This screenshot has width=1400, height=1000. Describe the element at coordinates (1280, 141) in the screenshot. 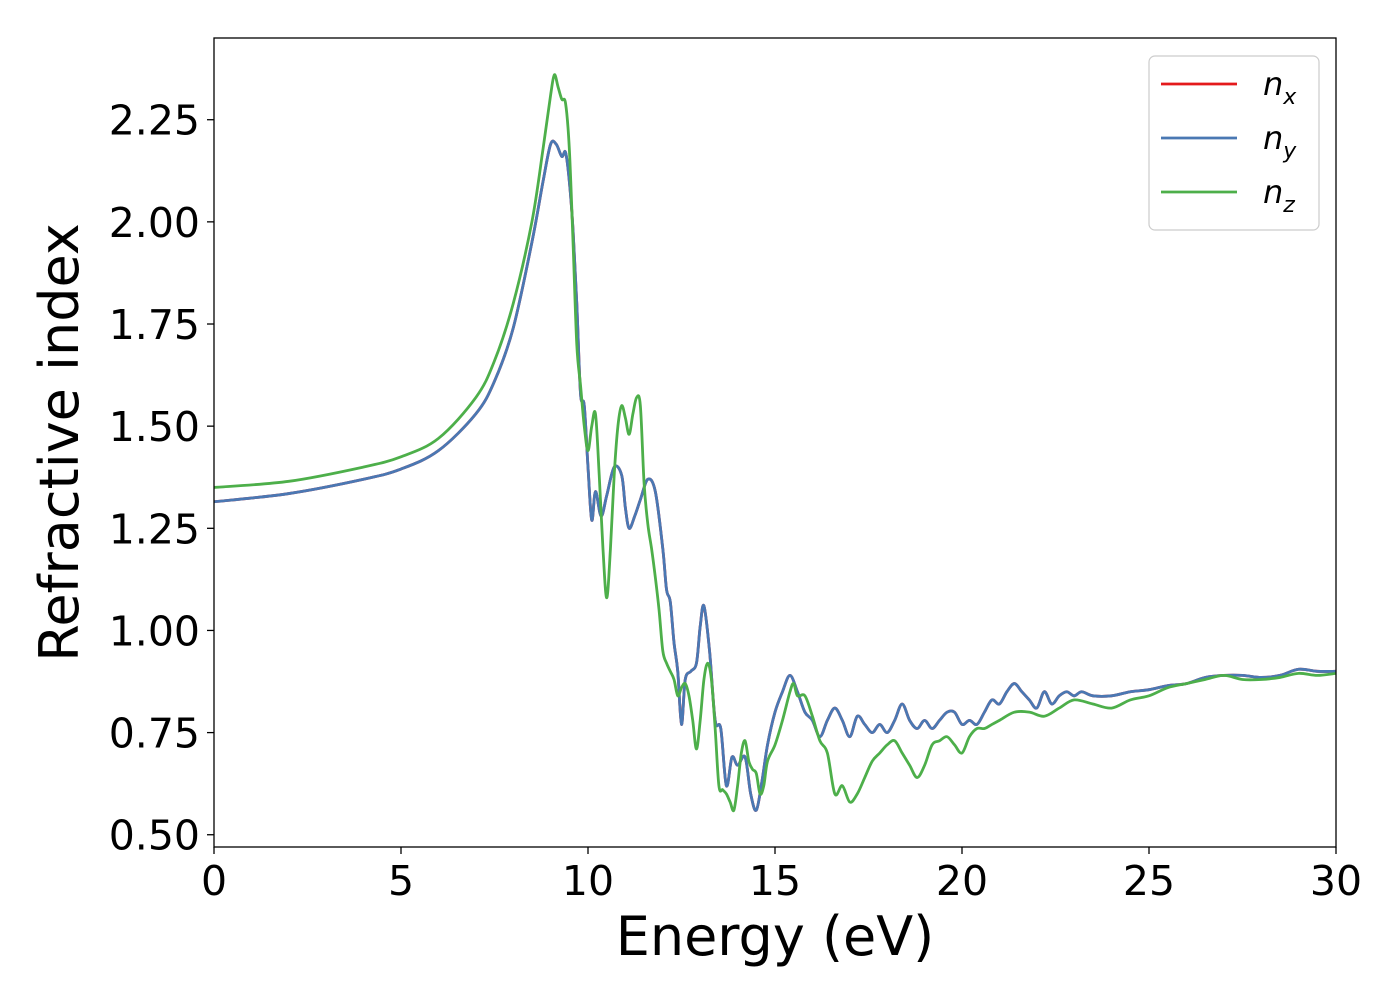

I see `legend-label-y: ny` at that location.